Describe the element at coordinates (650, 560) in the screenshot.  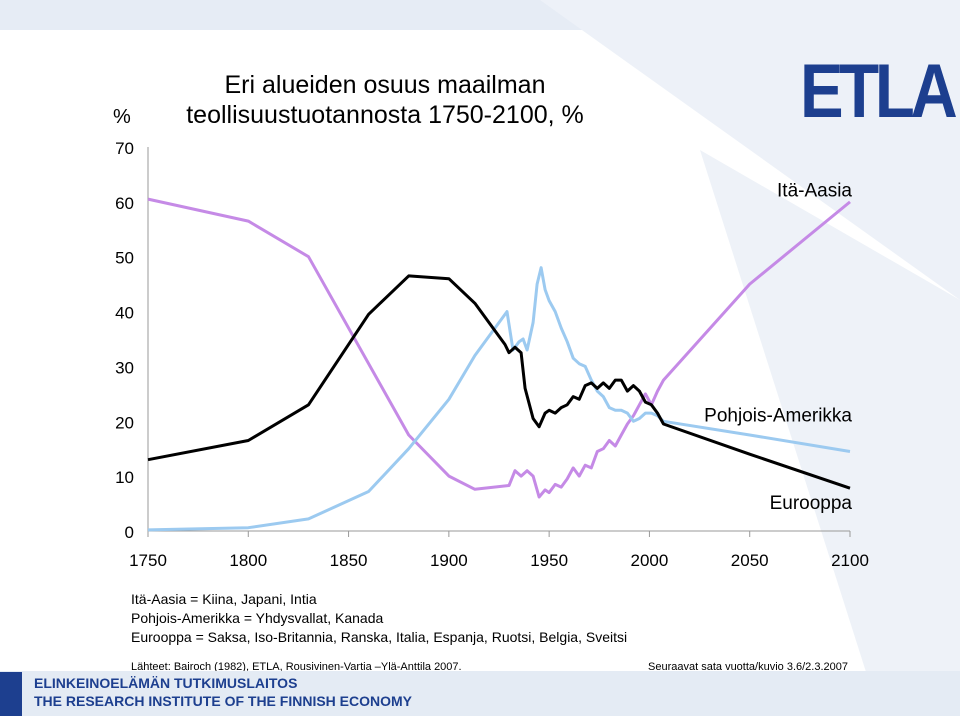
I see `x-tick-label: 2000` at that location.